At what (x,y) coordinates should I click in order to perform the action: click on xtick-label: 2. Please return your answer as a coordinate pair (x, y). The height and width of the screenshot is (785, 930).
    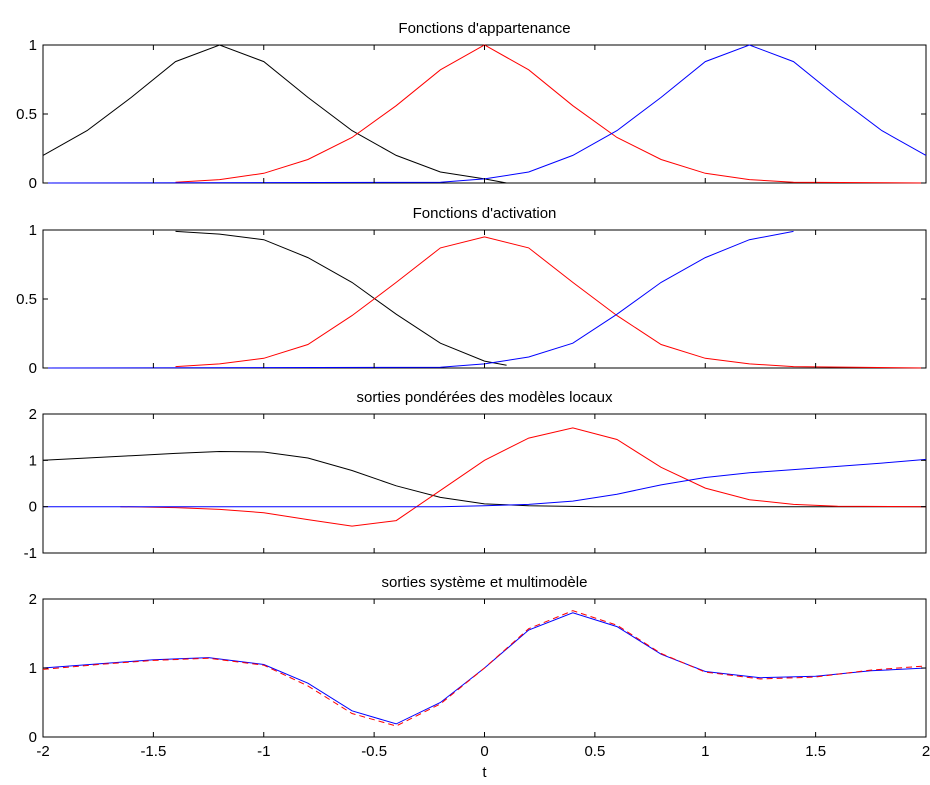
    Looking at the image, I should click on (926, 751).